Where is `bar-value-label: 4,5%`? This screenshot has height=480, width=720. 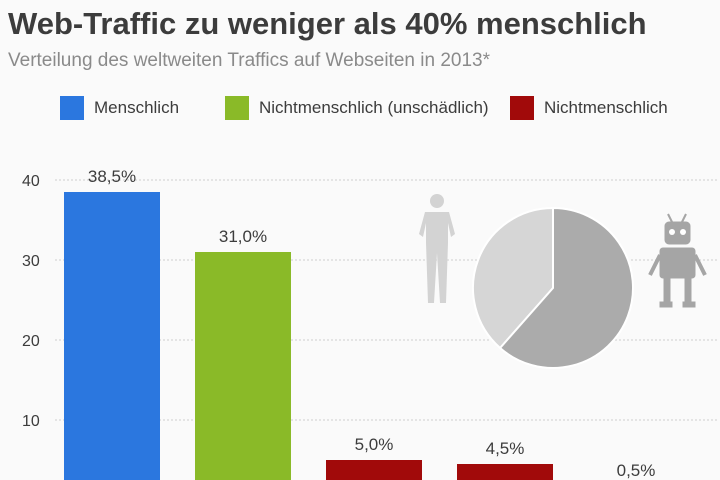 bar-value-label: 4,5% is located at coordinates (505, 448).